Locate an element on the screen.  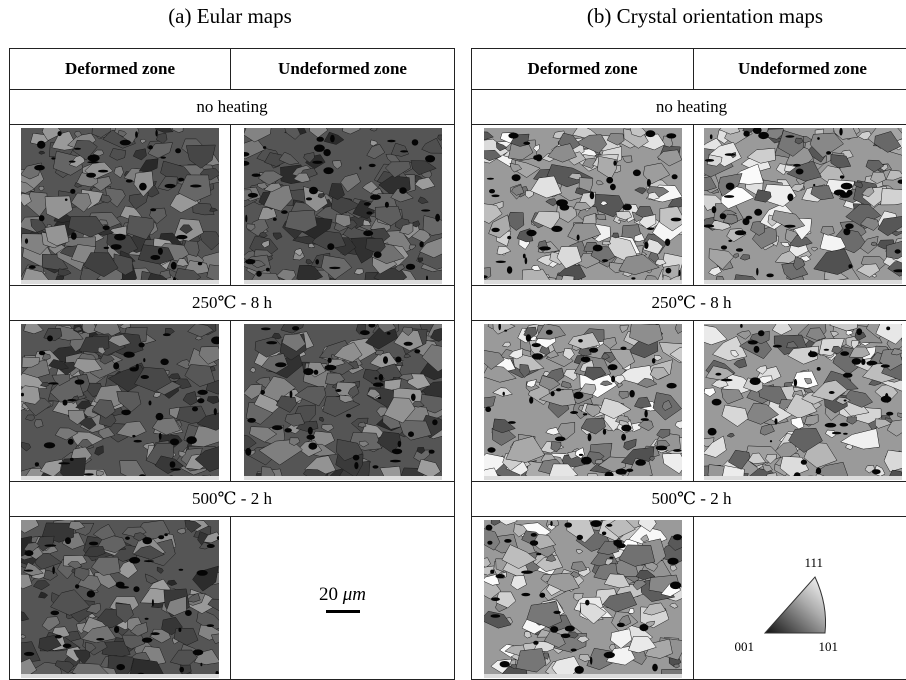
caption-crystal-orientation-maps: (b) Crystal orientation maps is located at coordinates (705, 16).